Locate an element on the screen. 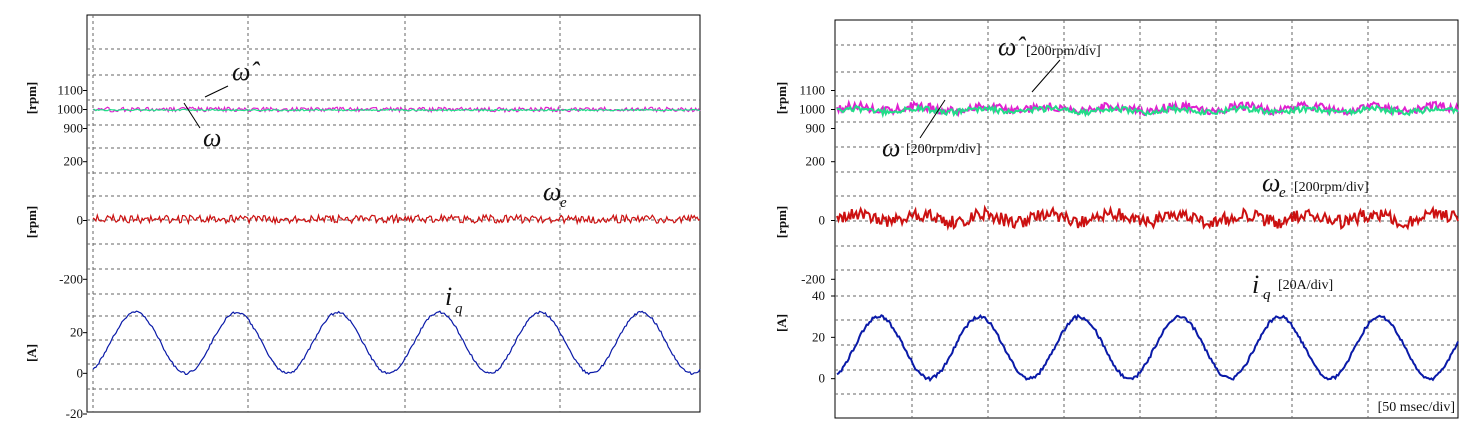 This screenshot has width=1479, height=441. right-label-omega-hat: ω̂ is located at coordinates (1012, 46).